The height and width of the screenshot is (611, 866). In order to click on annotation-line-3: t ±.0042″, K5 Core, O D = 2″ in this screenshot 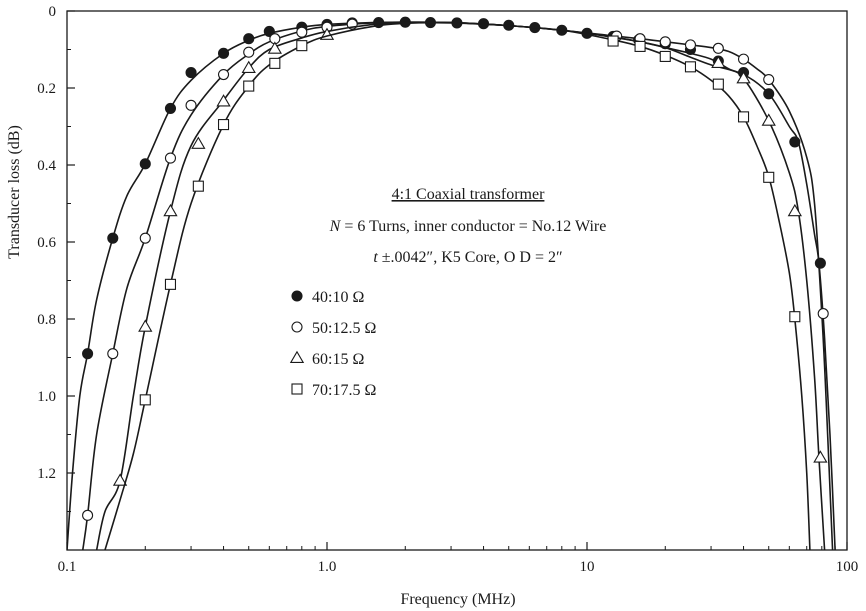, I will do `click(467, 257)`.